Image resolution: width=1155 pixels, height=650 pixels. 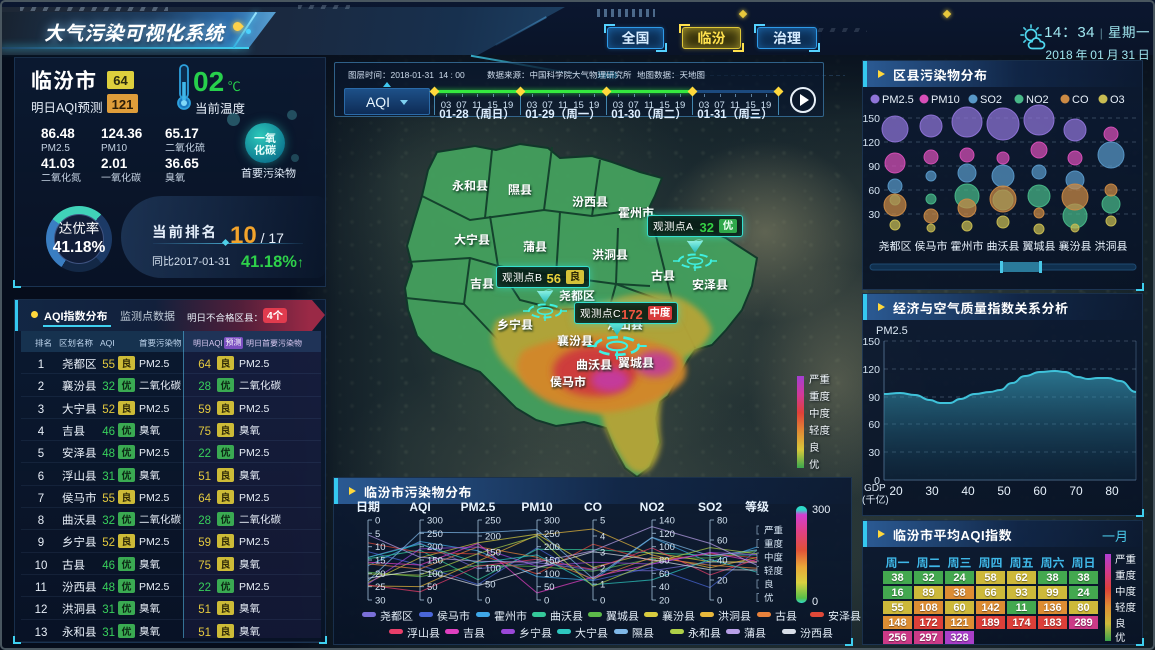 I want to click on svg-text: PM10, so click(x=537, y=506).